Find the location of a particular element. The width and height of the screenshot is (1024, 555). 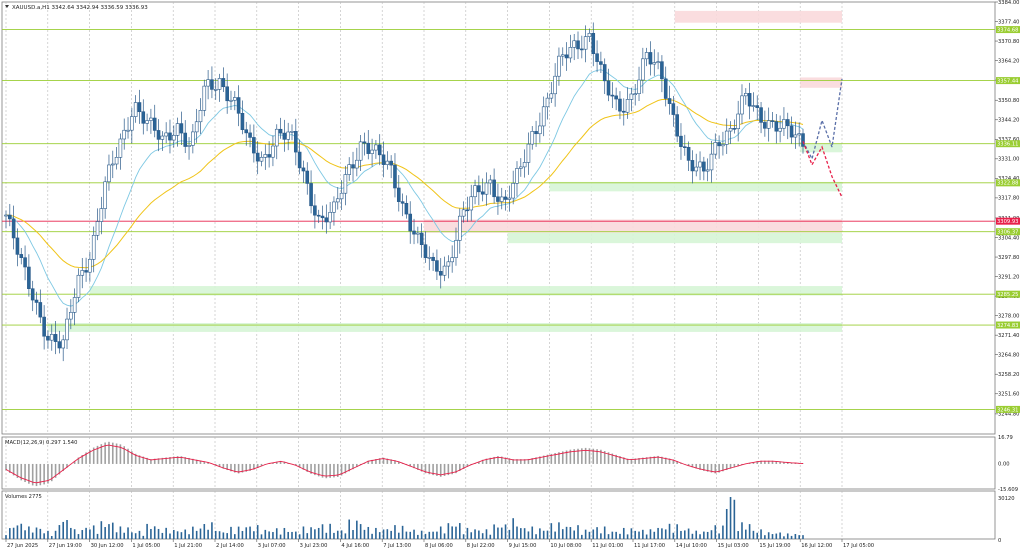

macd-tick-label: 0.00 is located at coordinates (1004, 465).